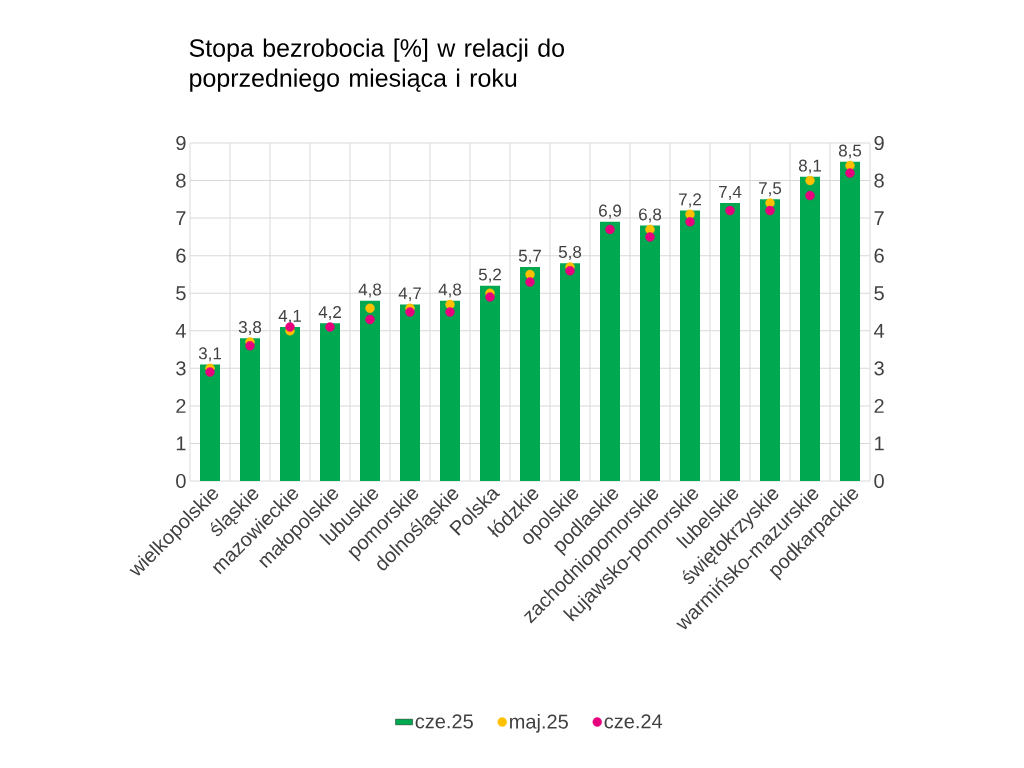 Image resolution: width=1024 pixels, height=768 pixels. What do you see at coordinates (409, 294) in the screenshot?
I see `data-label: 4,7` at bounding box center [409, 294].